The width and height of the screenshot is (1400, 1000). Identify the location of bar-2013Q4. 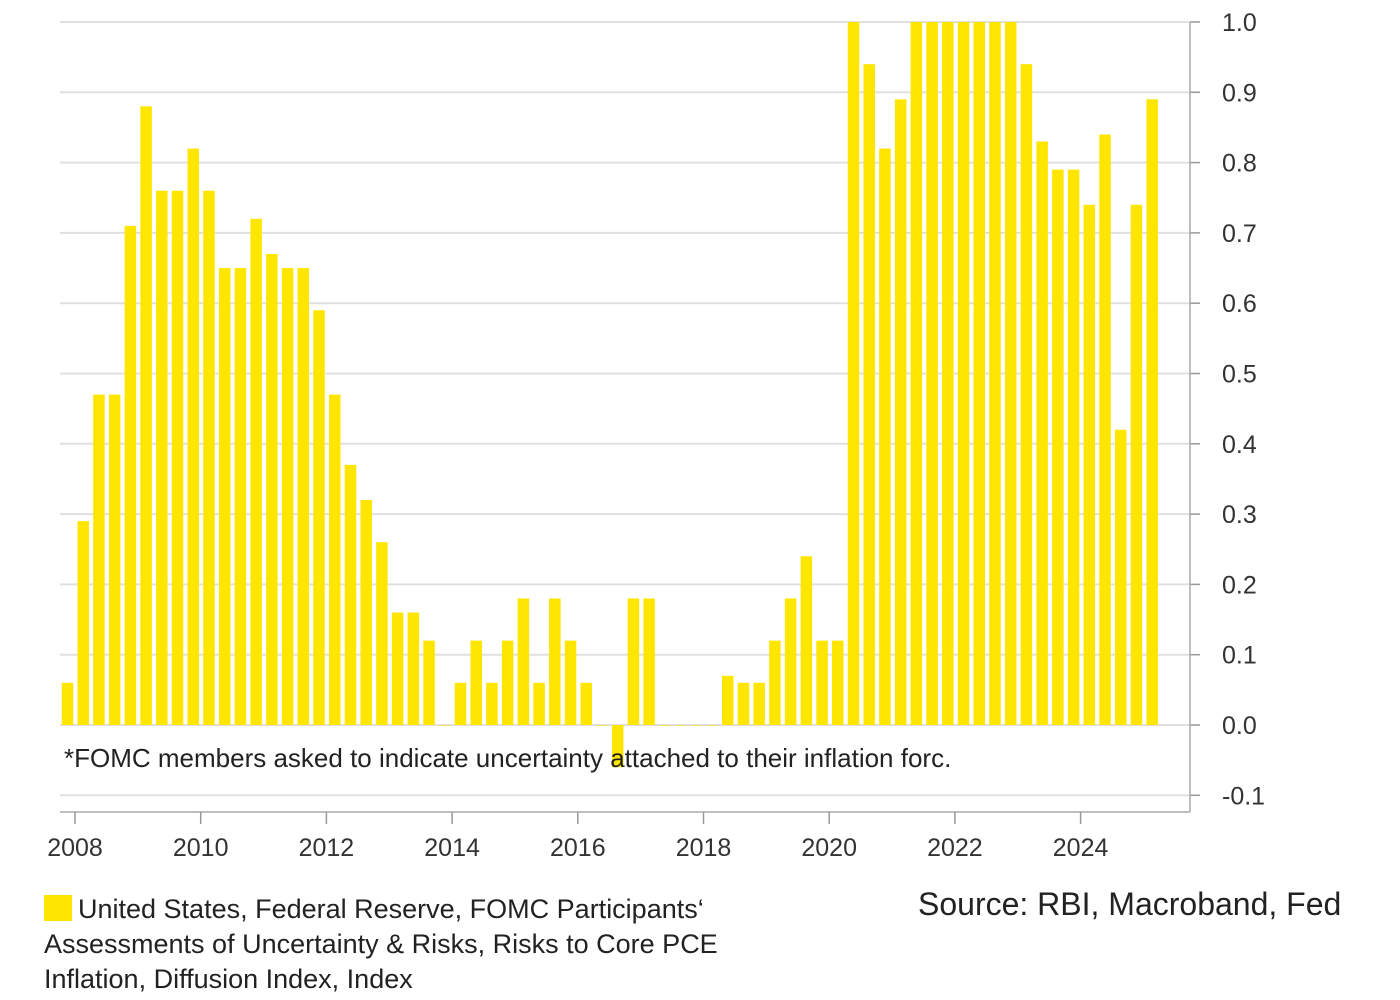
(429, 682).